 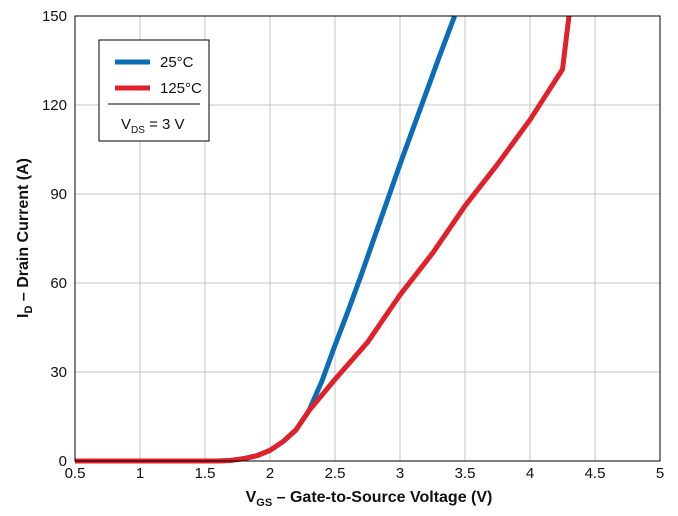 What do you see at coordinates (595, 473) in the screenshot?
I see `x-tick-label: 4.5` at bounding box center [595, 473].